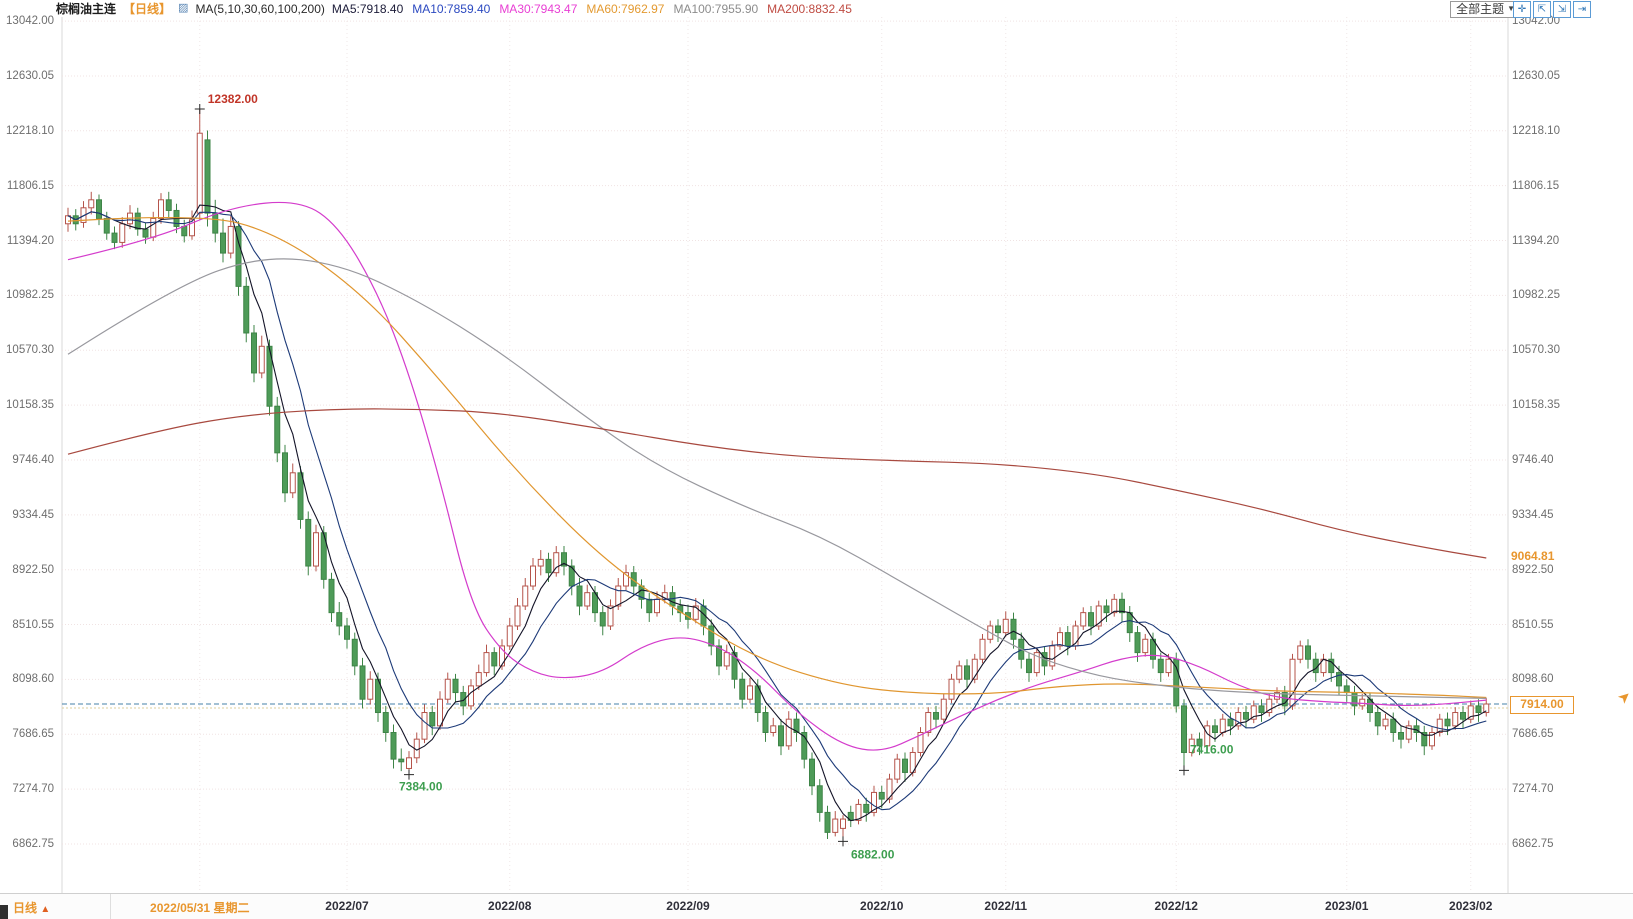 This screenshot has width=1633, height=919. What do you see at coordinates (147, 9) in the screenshot?
I see `period-tag: 【日线】` at bounding box center [147, 9].